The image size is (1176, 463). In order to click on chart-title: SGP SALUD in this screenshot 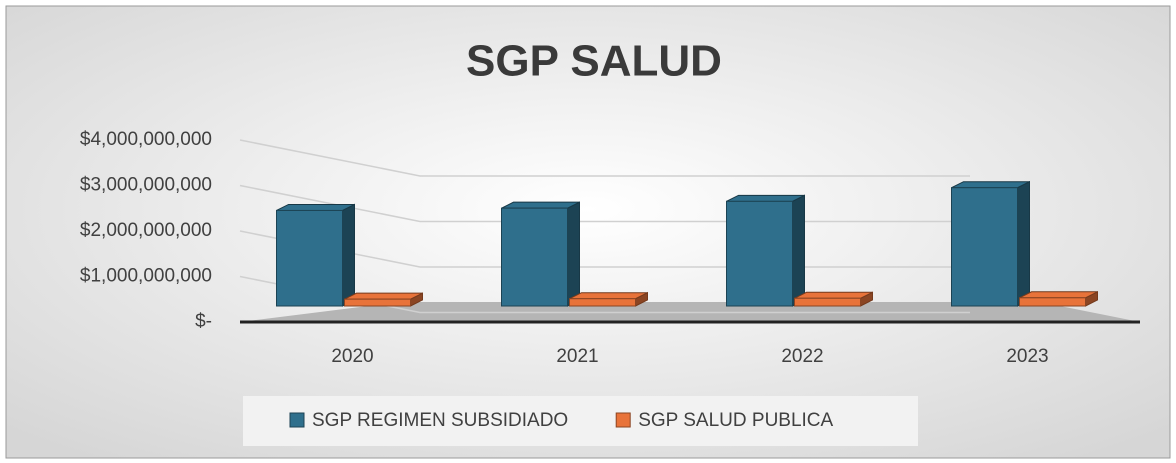, I will do `click(594, 61)`.